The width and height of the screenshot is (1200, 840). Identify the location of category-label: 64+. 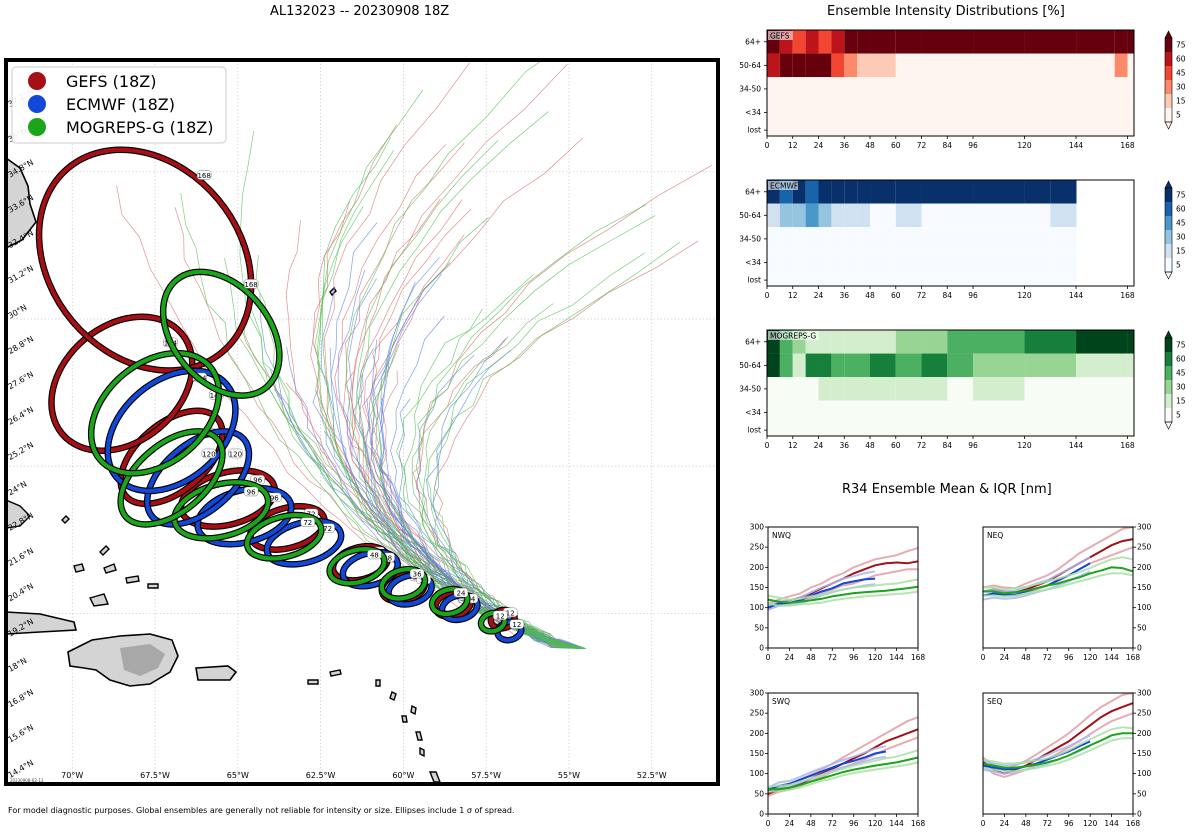
(753, 191).